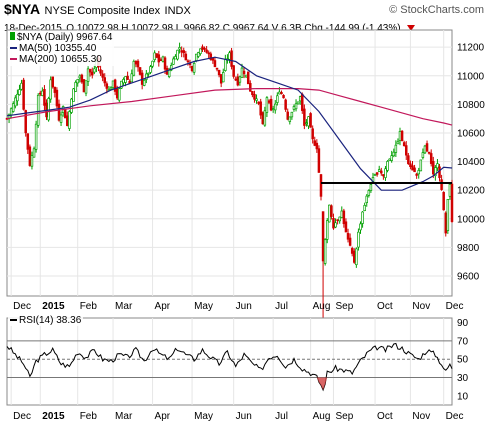  What do you see at coordinates (124, 306) in the screenshot?
I see `price-xtick-label: Mar` at bounding box center [124, 306].